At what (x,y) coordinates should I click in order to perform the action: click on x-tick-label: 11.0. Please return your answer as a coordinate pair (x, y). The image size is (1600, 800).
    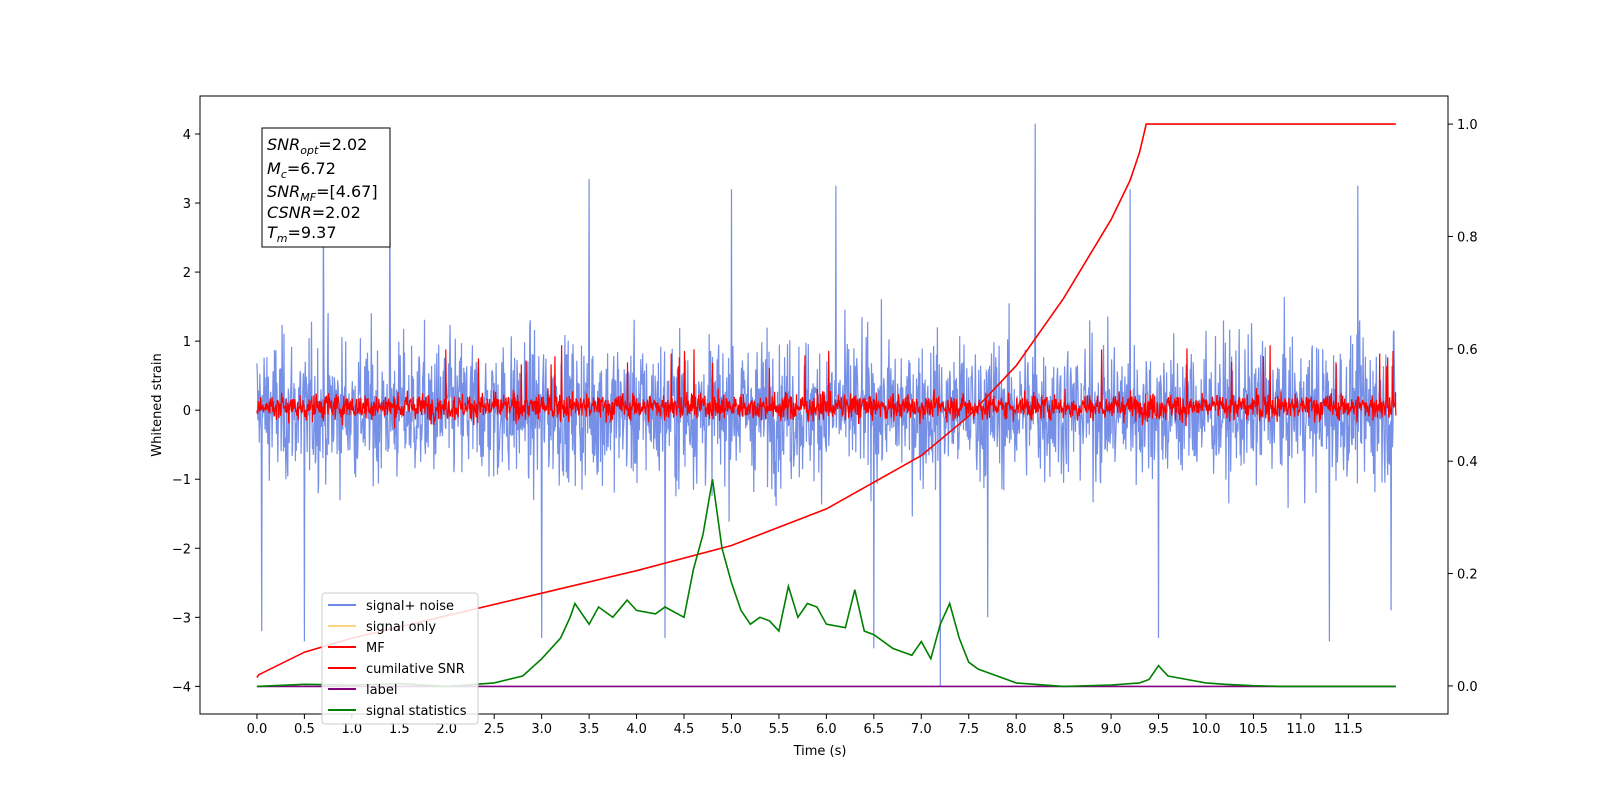
    Looking at the image, I should click on (1300, 729).